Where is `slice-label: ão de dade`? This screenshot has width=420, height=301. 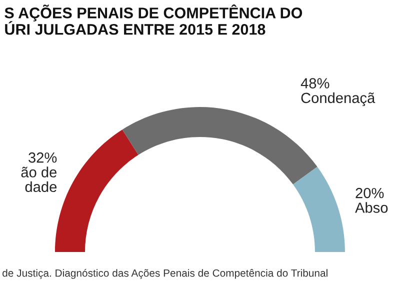 slice-label: ão de dade is located at coordinates (39, 179).